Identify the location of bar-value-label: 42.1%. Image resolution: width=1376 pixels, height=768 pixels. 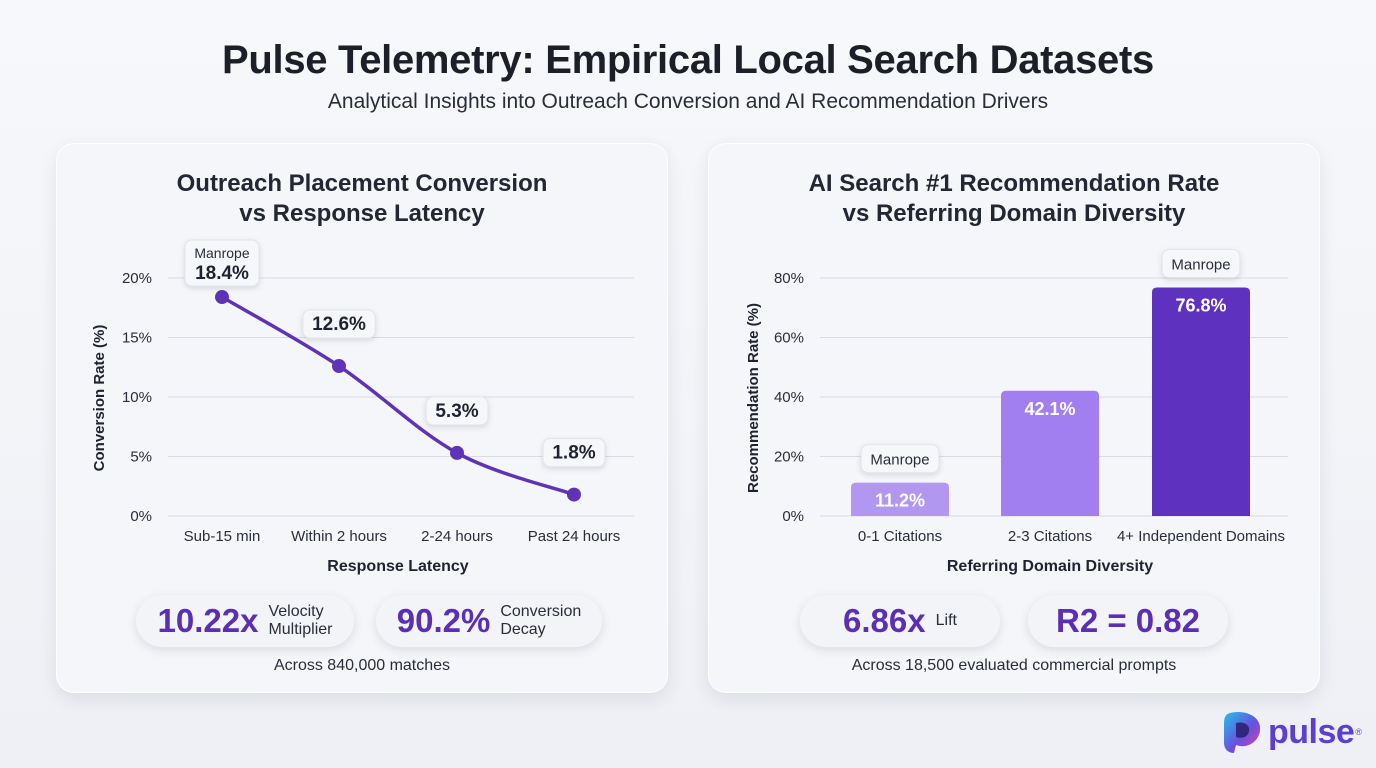
(1049, 409).